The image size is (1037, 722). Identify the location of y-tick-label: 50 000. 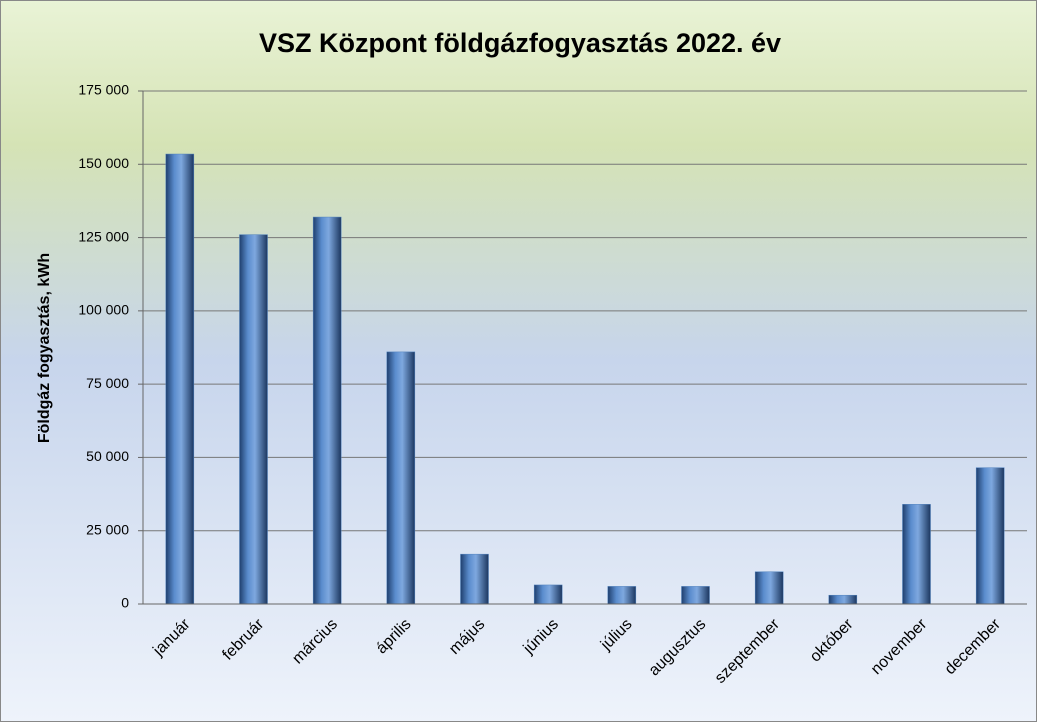
(107, 456).